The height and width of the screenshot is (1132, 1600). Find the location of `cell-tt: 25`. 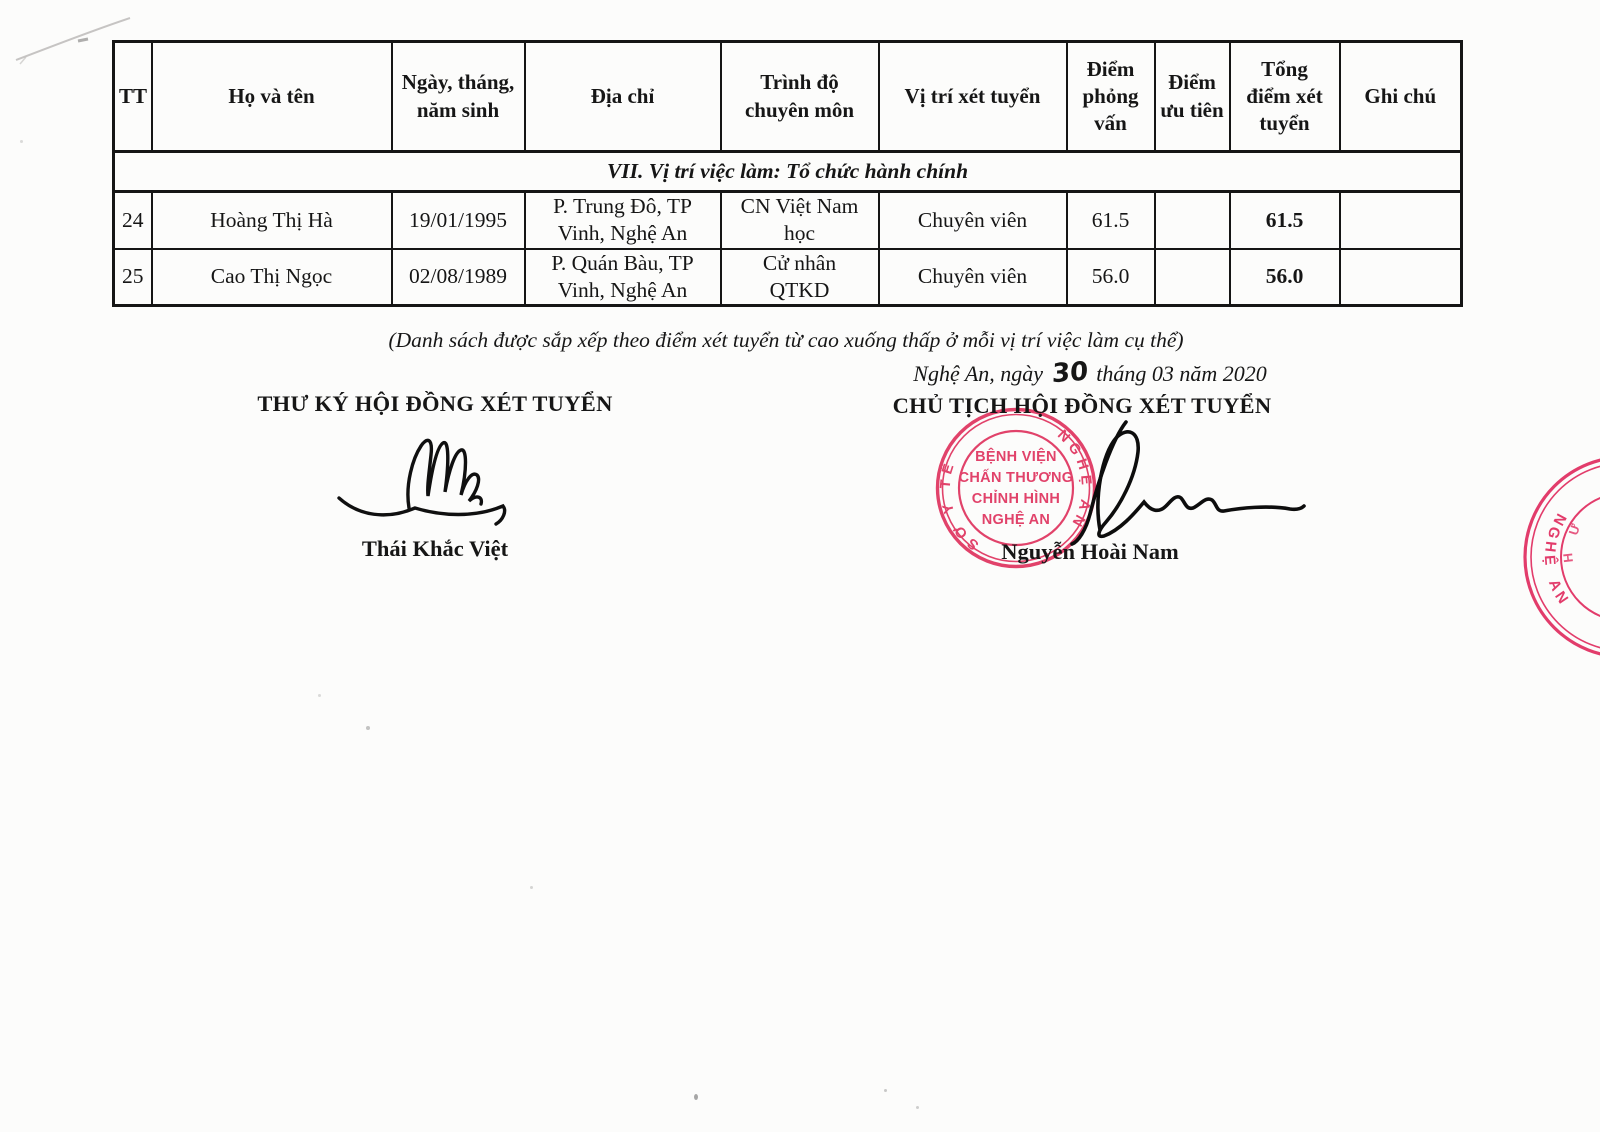

cell-tt: 25 is located at coordinates (132, 277).